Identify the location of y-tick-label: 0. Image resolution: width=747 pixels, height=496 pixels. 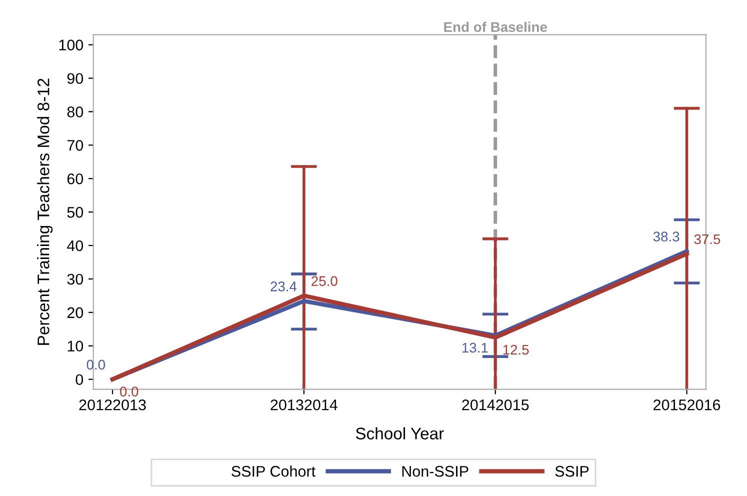
(80, 380).